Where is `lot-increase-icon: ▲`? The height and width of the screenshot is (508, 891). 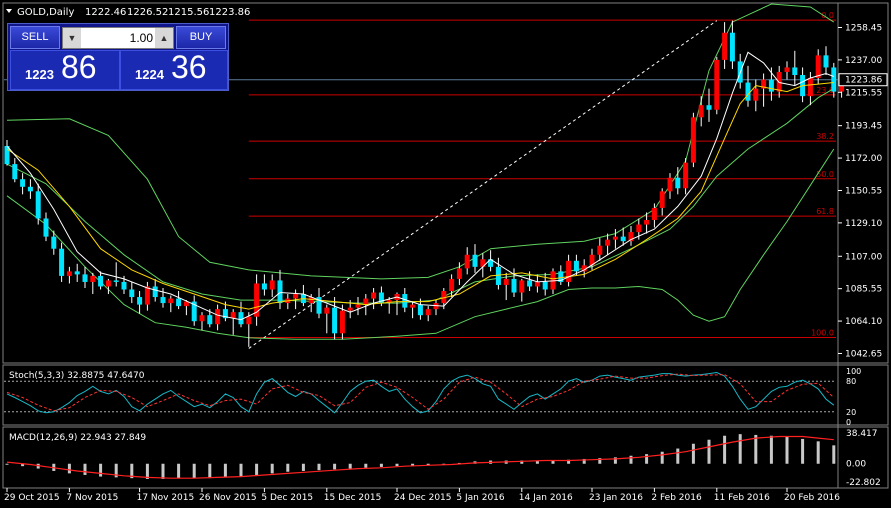
lot-increase-icon: ▲ is located at coordinates (164, 38).